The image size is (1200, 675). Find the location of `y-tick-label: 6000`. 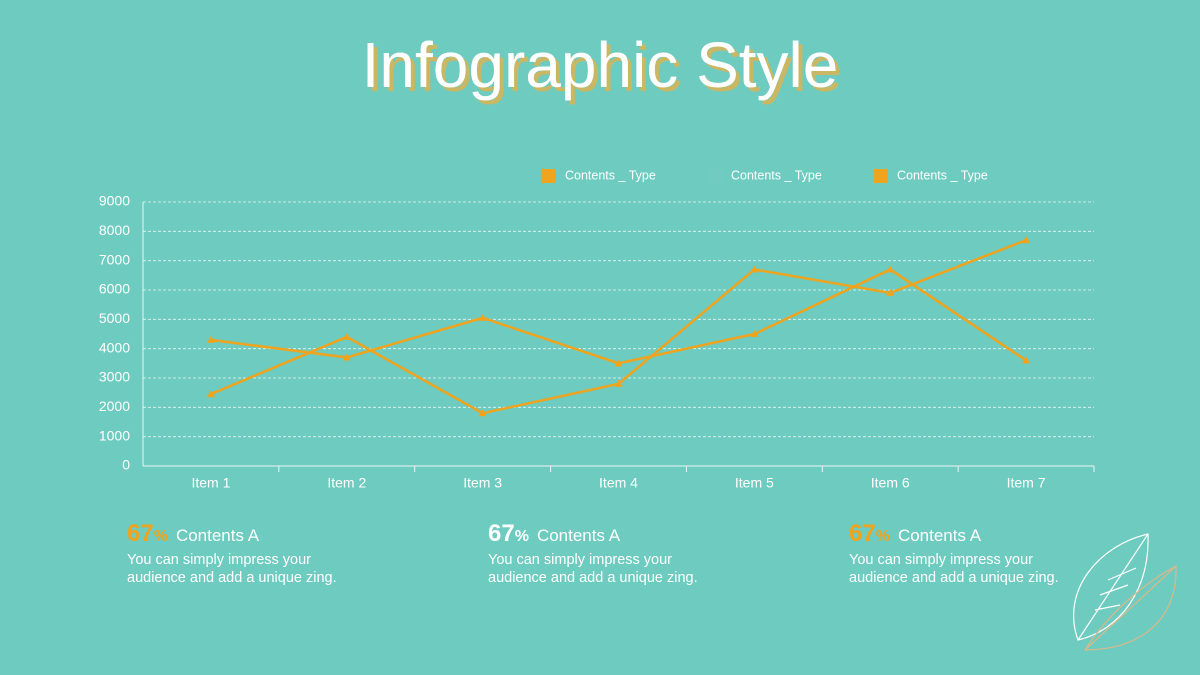

y-tick-label: 6000 is located at coordinates (114, 289).